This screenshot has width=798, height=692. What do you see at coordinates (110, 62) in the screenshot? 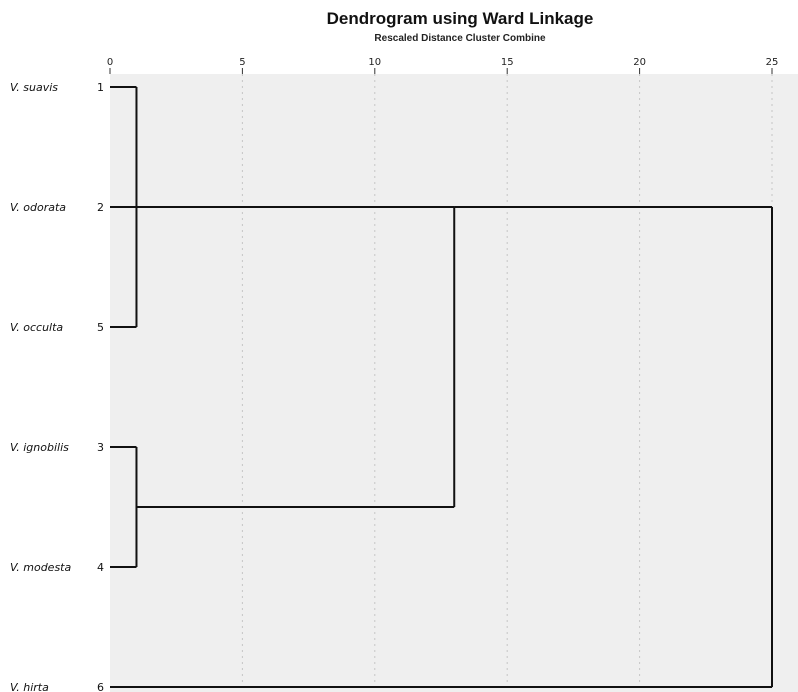
I see `x-tick-label: 0` at bounding box center [110, 62].